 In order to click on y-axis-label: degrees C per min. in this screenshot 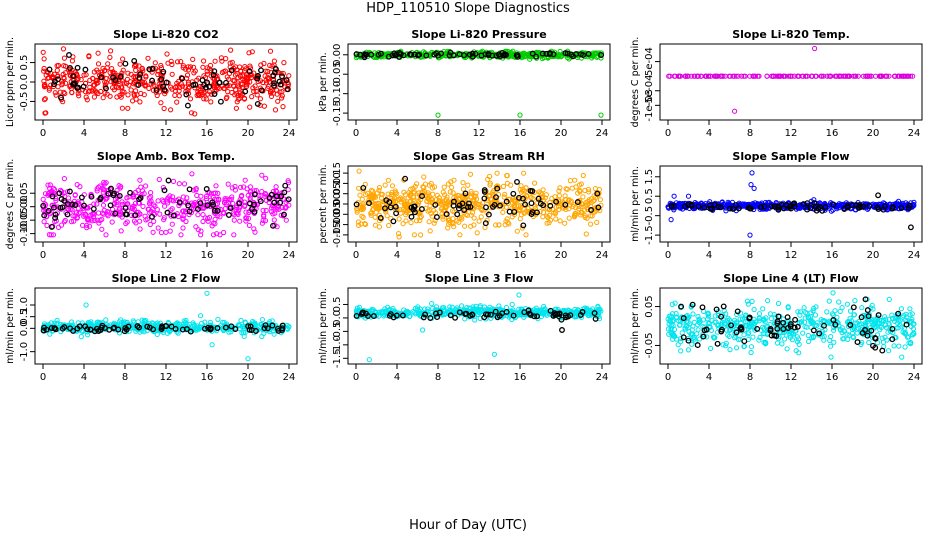, I will do `click(10, 204)`.